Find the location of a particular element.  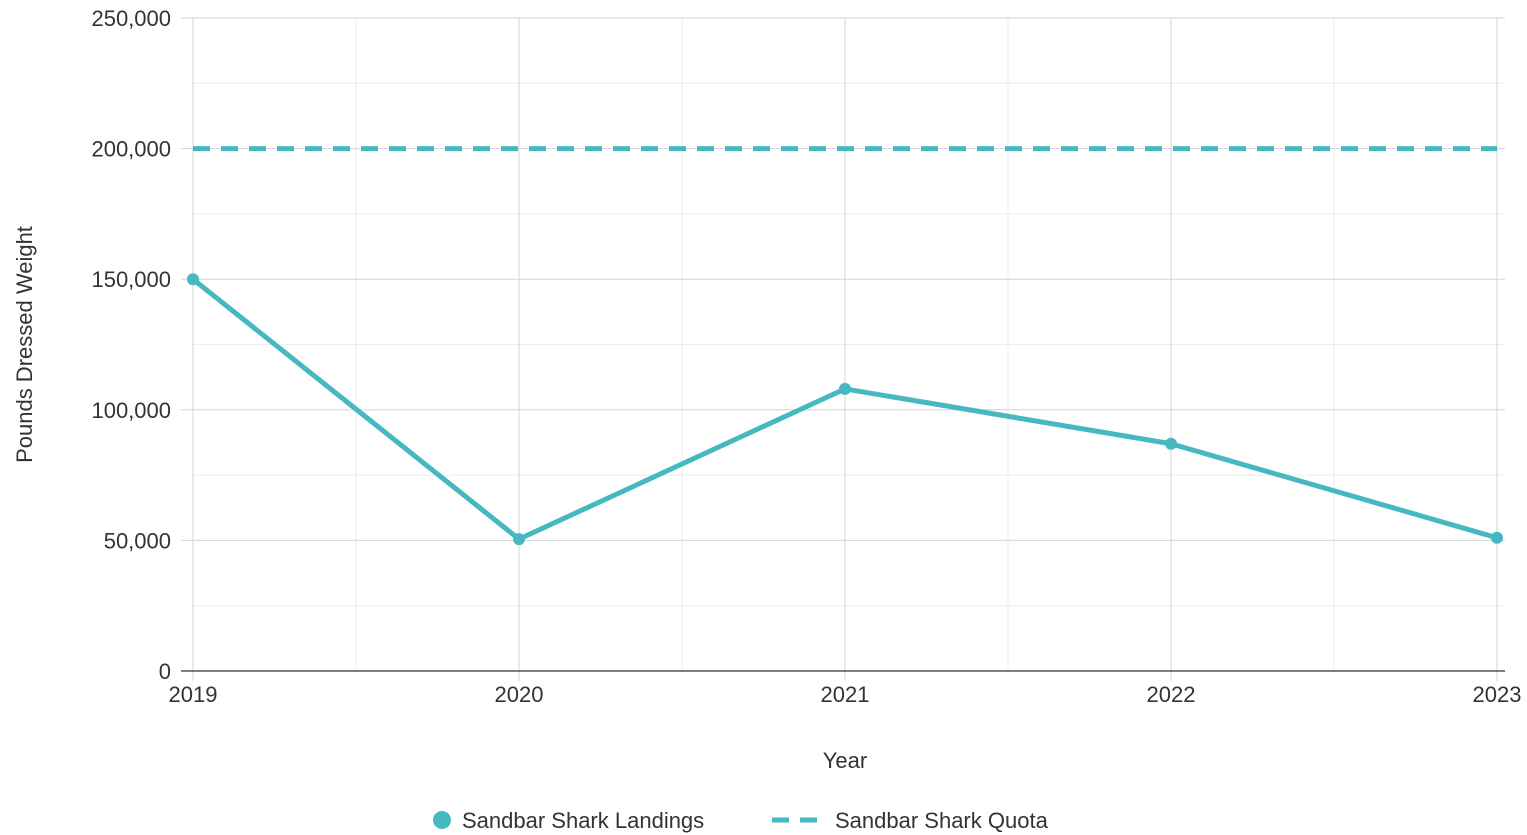

y-tick-label: 150,000 is located at coordinates (131, 279).